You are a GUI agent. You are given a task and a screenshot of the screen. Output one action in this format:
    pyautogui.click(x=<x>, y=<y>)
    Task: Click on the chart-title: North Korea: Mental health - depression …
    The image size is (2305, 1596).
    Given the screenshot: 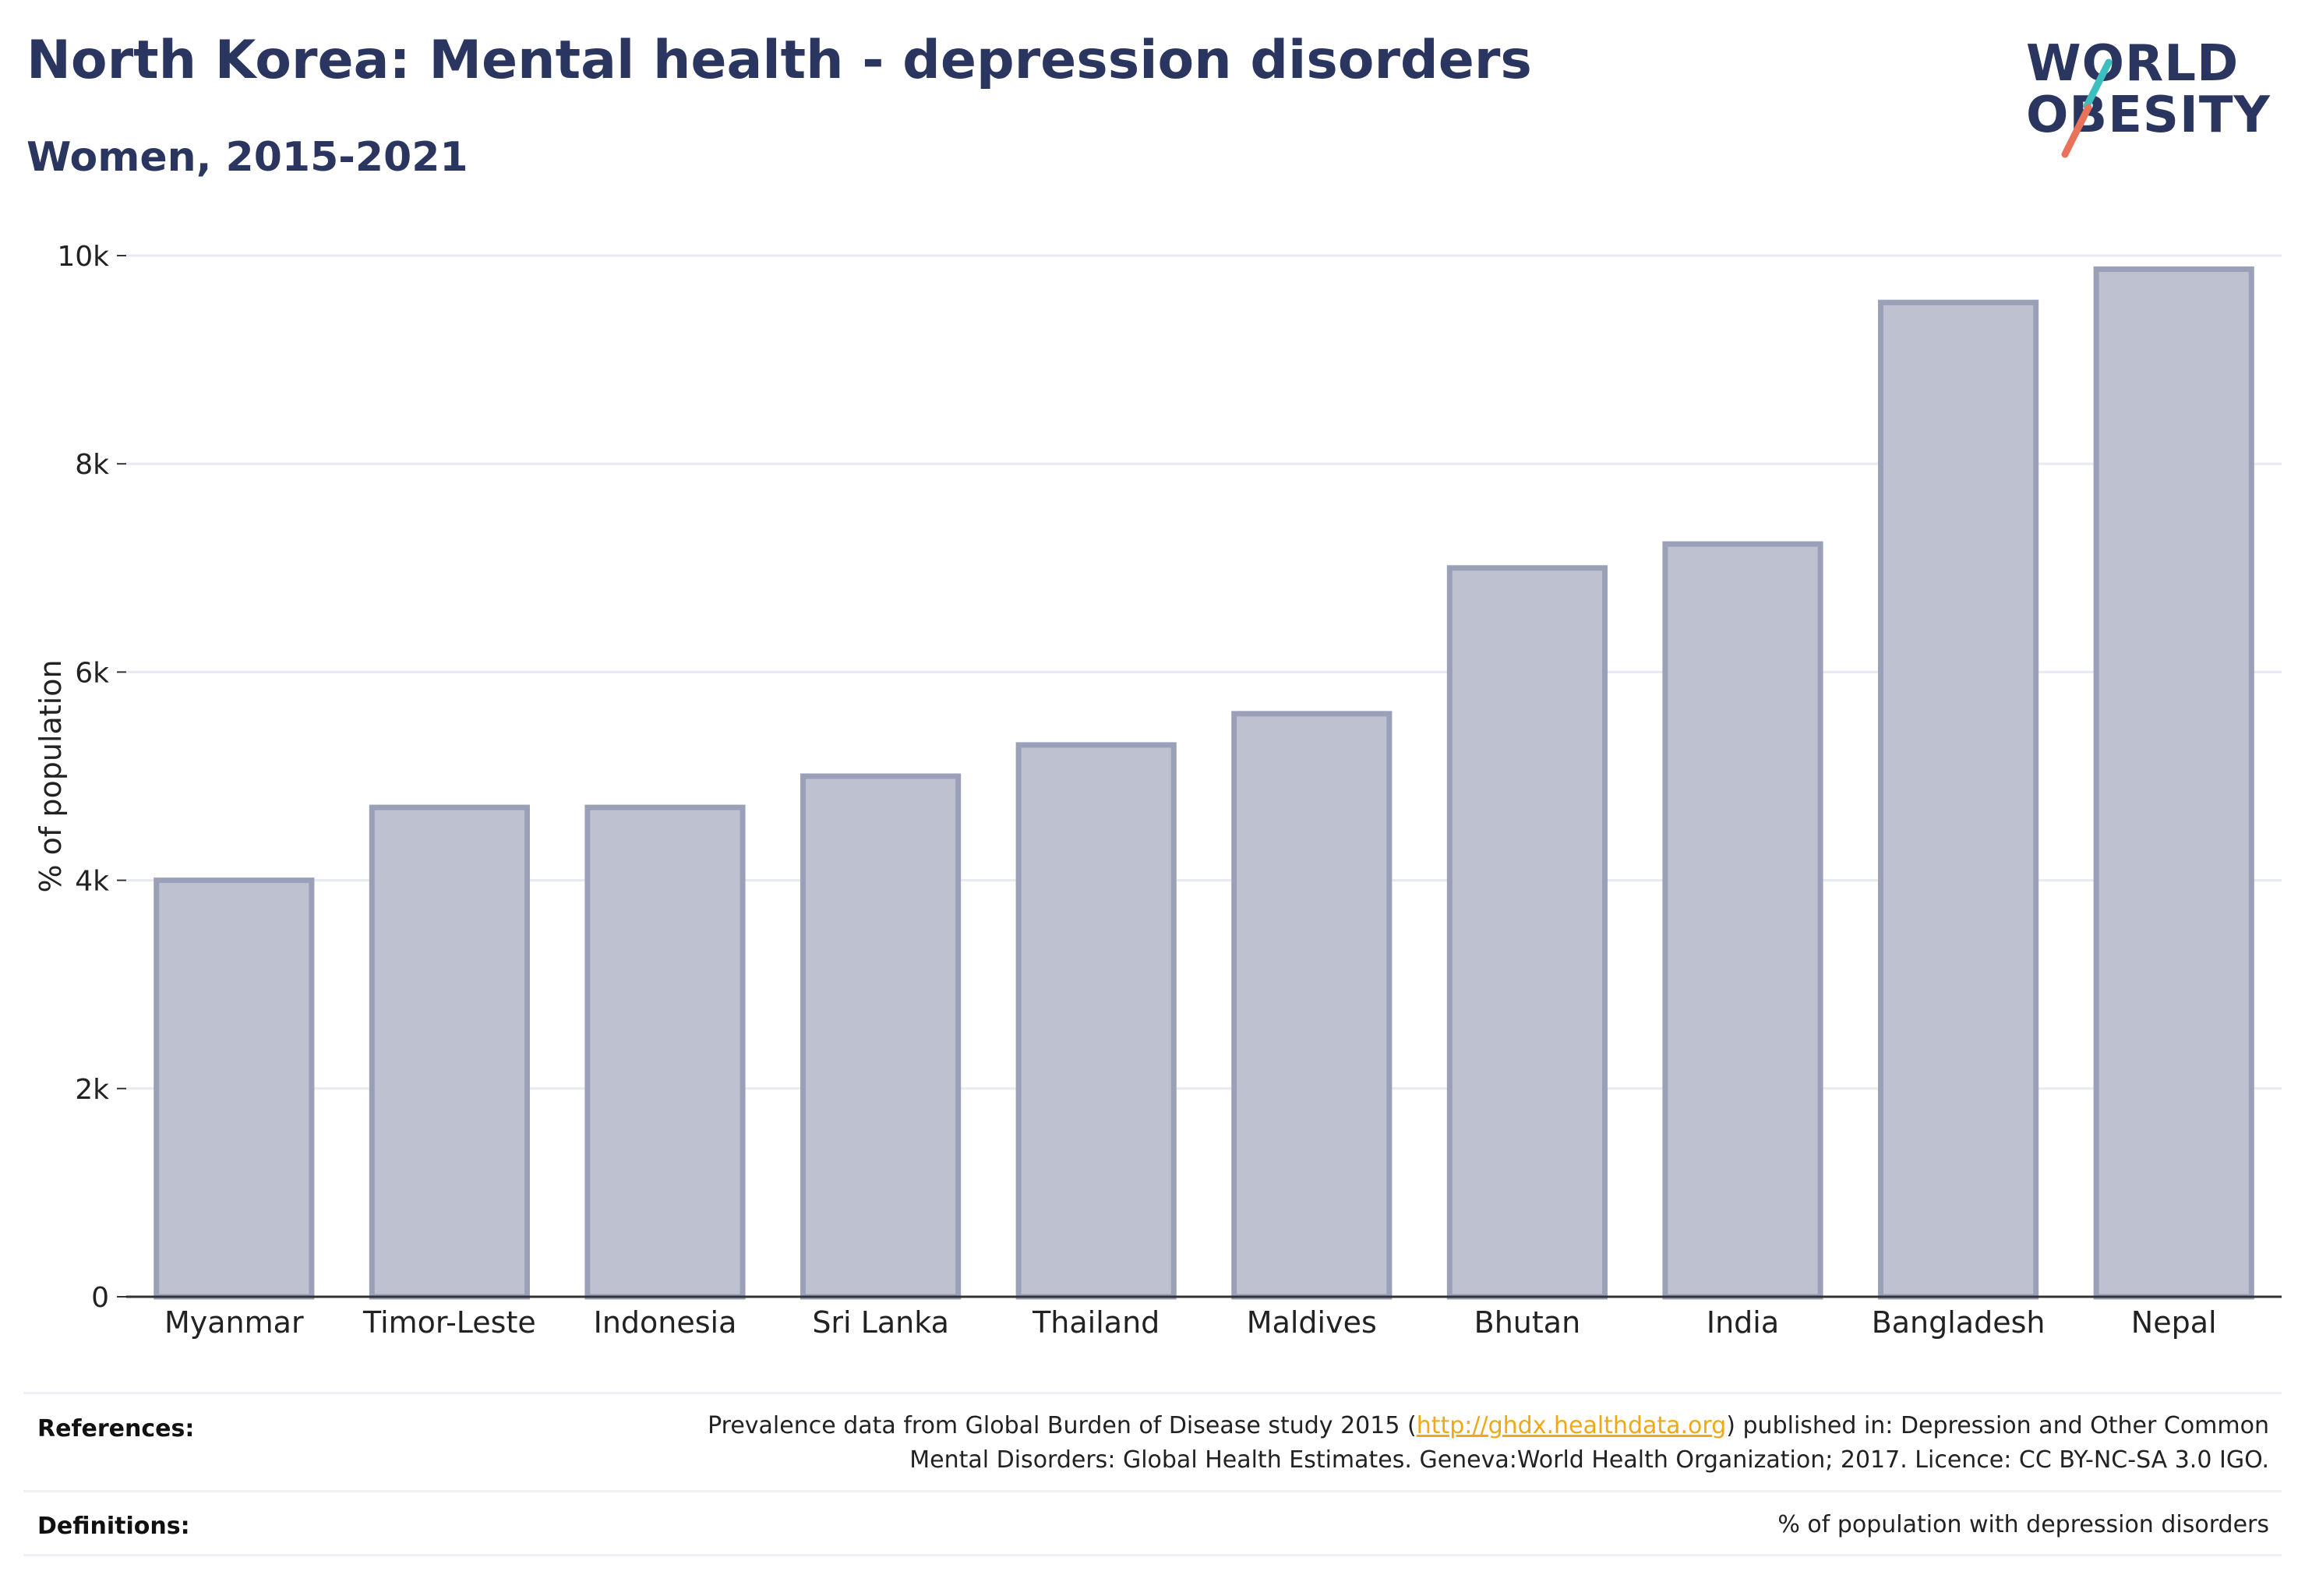 What is the action you would take?
    pyautogui.click(x=779, y=60)
    